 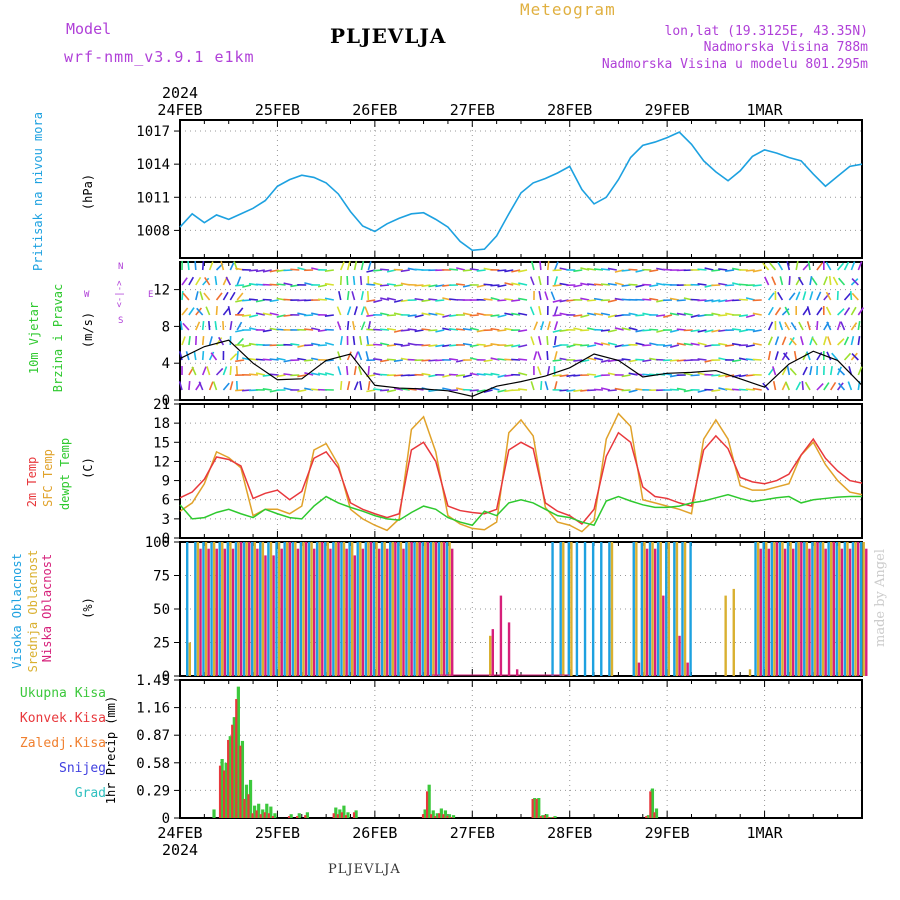 What do you see at coordinates (153, 736) in the screenshot?
I see `y-tick-label: 0.87` at bounding box center [153, 736].